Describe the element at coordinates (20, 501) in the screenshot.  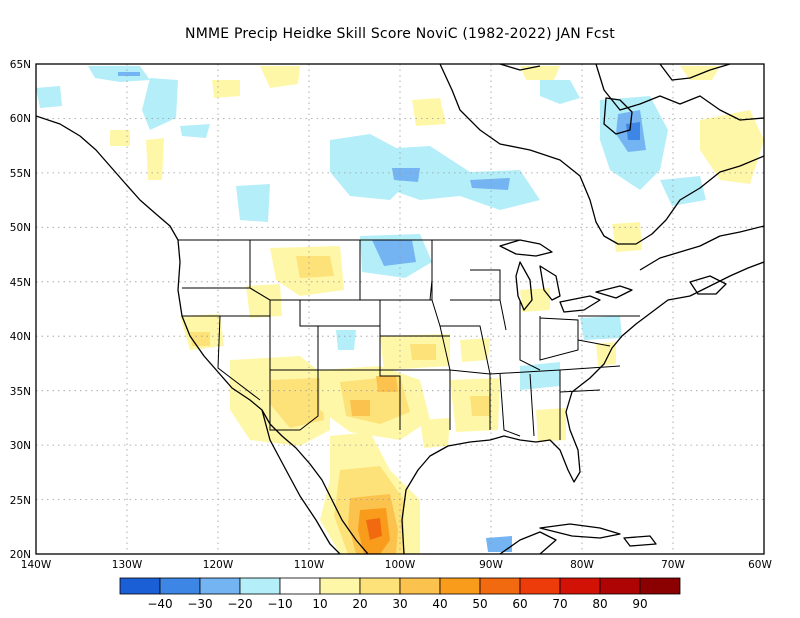
I see `lat-label: 25N` at that location.